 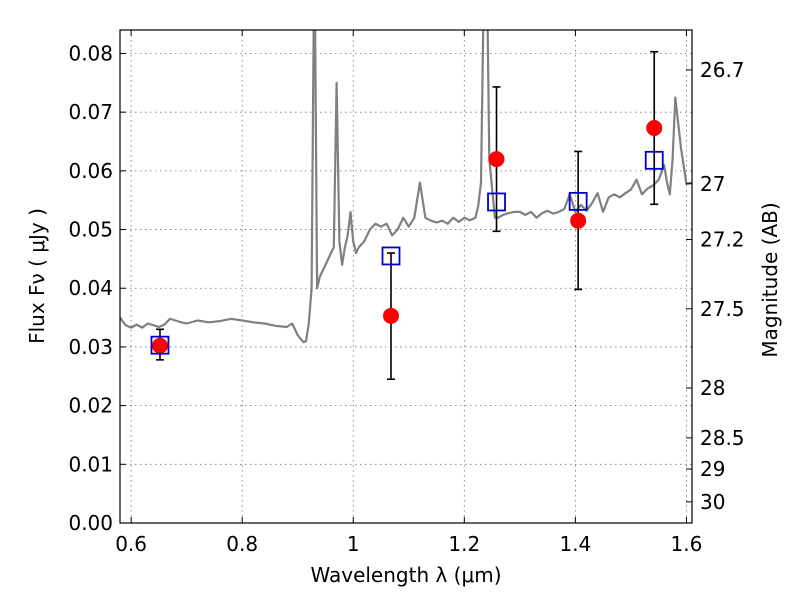 What do you see at coordinates (722, 70) in the screenshot?
I see `right-tick-label: 26.7` at bounding box center [722, 70].